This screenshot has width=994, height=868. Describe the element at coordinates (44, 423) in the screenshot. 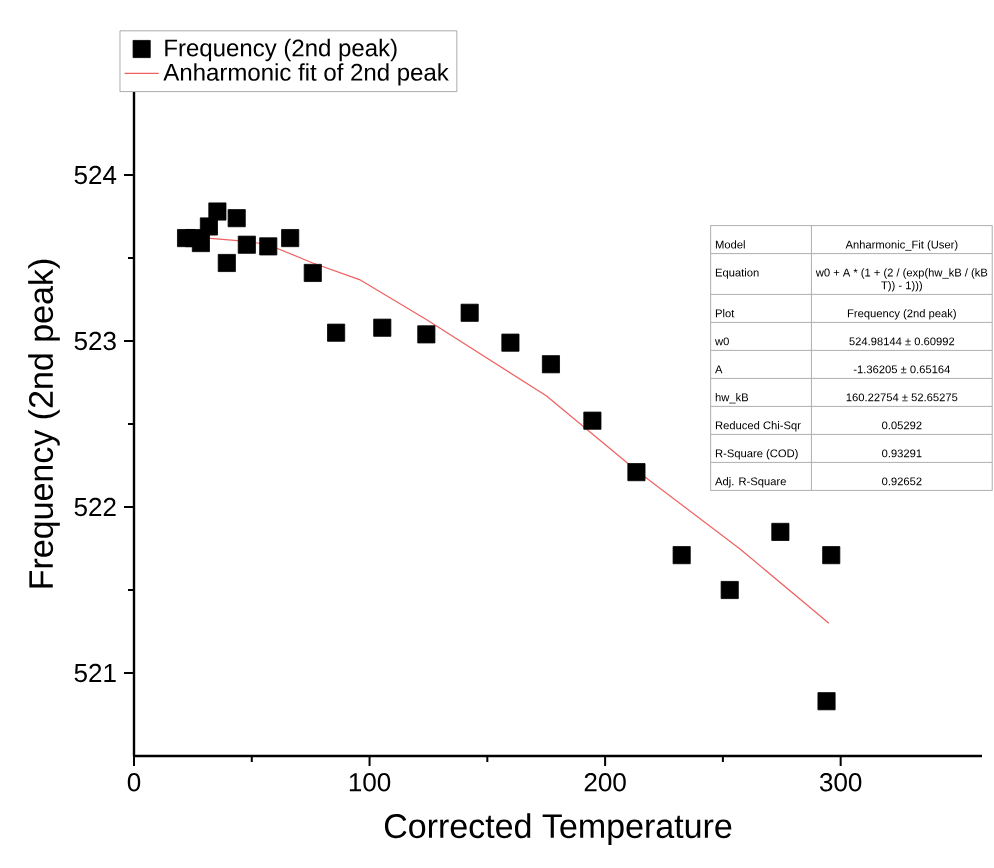

I see `y-axis-title: Frequency (2nd peak)` at that location.